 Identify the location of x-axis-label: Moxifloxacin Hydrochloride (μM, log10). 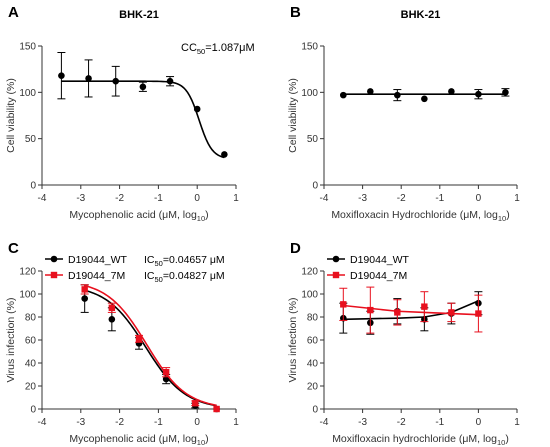
(420, 216).